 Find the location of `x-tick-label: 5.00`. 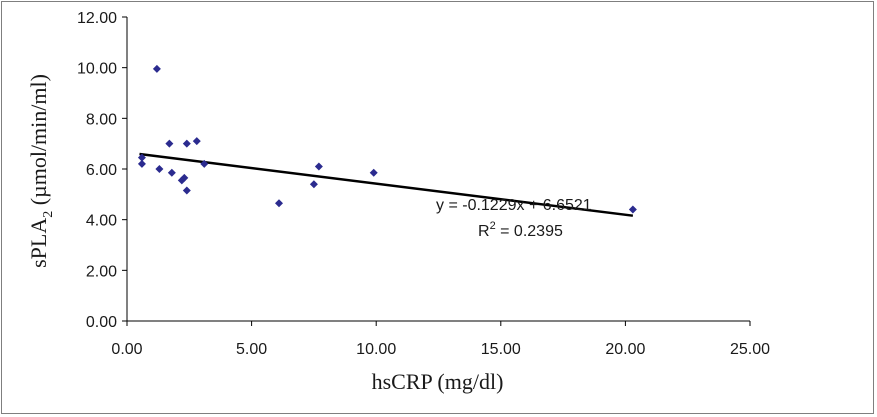

x-tick-label: 5.00 is located at coordinates (251, 349).